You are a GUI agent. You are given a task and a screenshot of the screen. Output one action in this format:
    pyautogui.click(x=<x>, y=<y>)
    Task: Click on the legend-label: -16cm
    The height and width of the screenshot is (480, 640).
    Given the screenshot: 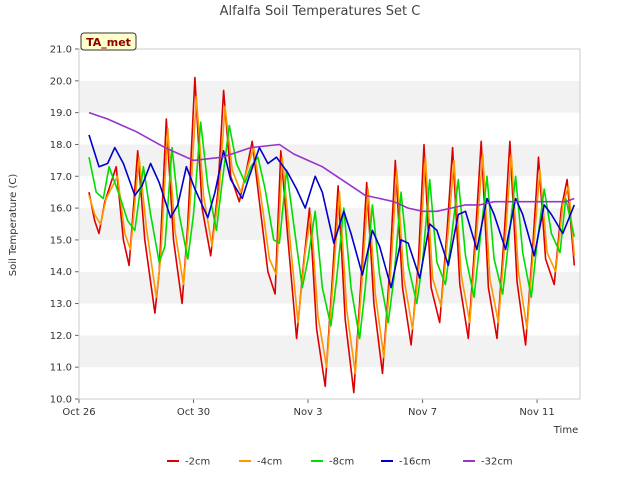 What is the action you would take?
    pyautogui.click(x=415, y=462)
    